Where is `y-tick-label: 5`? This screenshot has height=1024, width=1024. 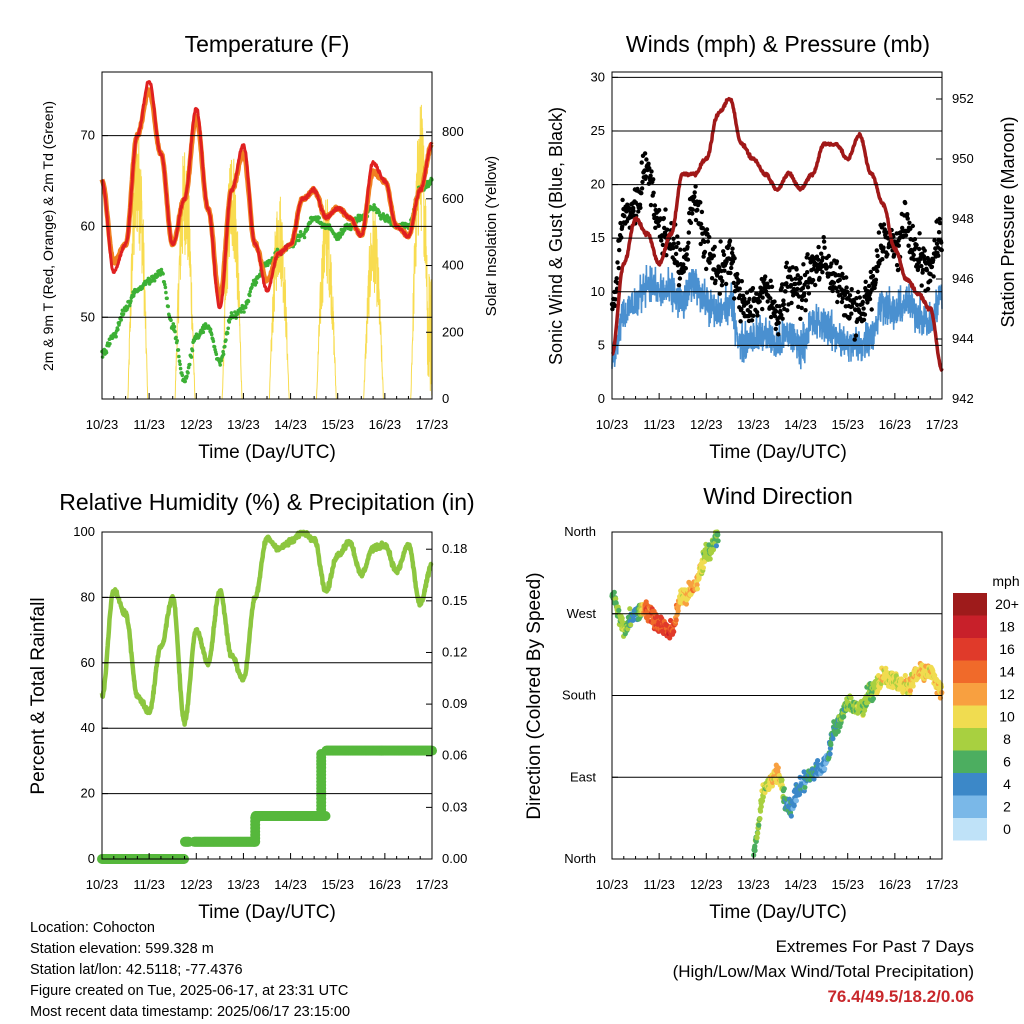 y-tick-label: 5 is located at coordinates (601, 344).